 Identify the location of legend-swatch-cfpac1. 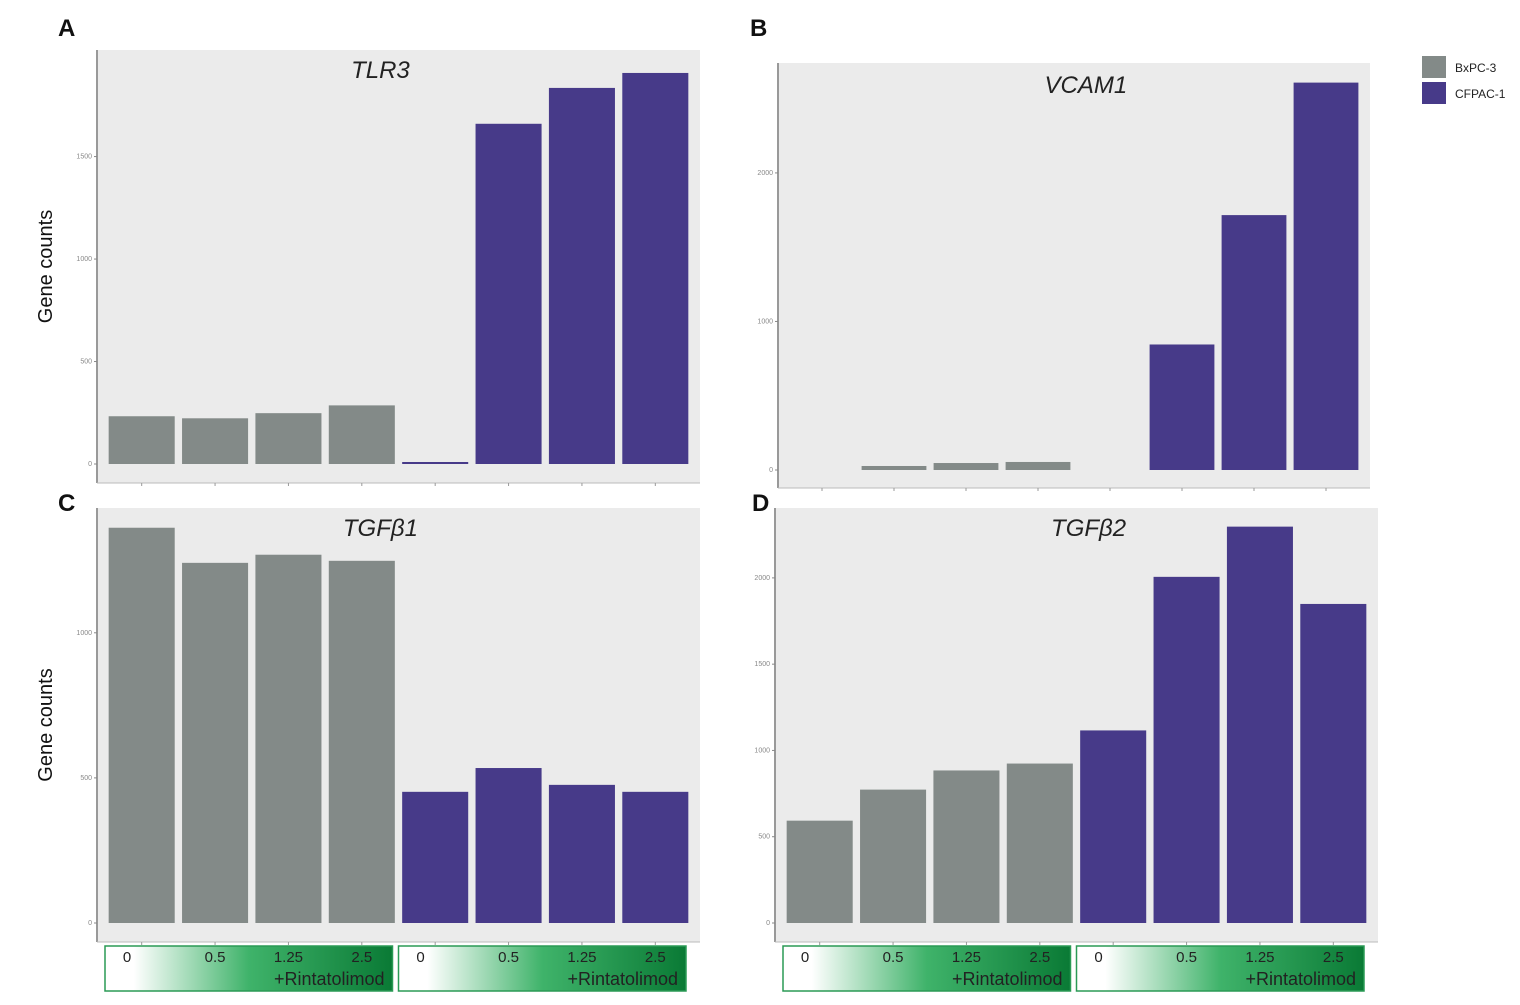
(1434, 93).